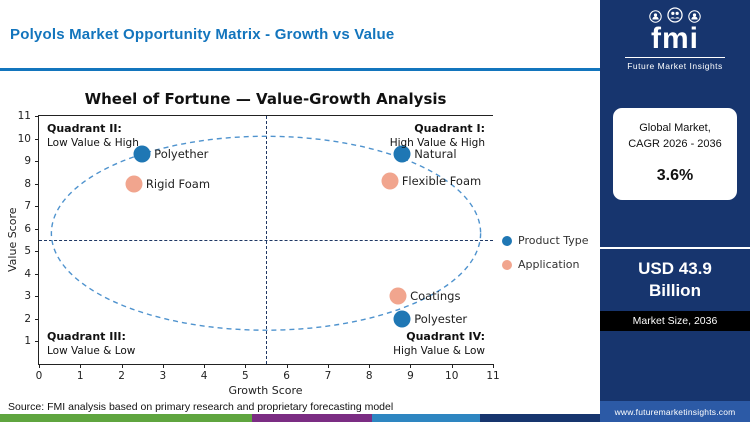  I want to click on crosshair-horizontal, so click(266, 240).